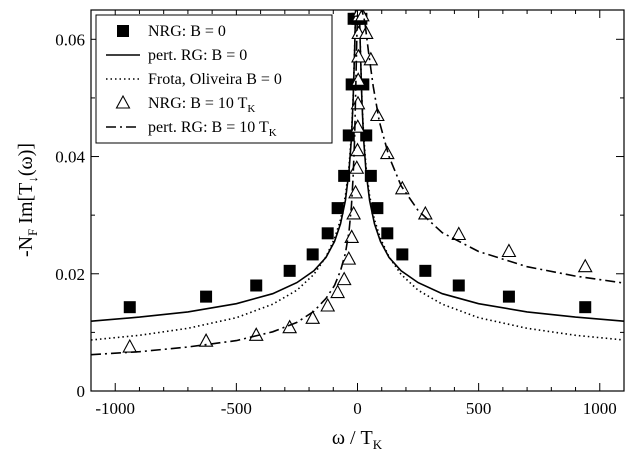  I want to click on legend-label: NRG: B = 0, so click(187, 31).